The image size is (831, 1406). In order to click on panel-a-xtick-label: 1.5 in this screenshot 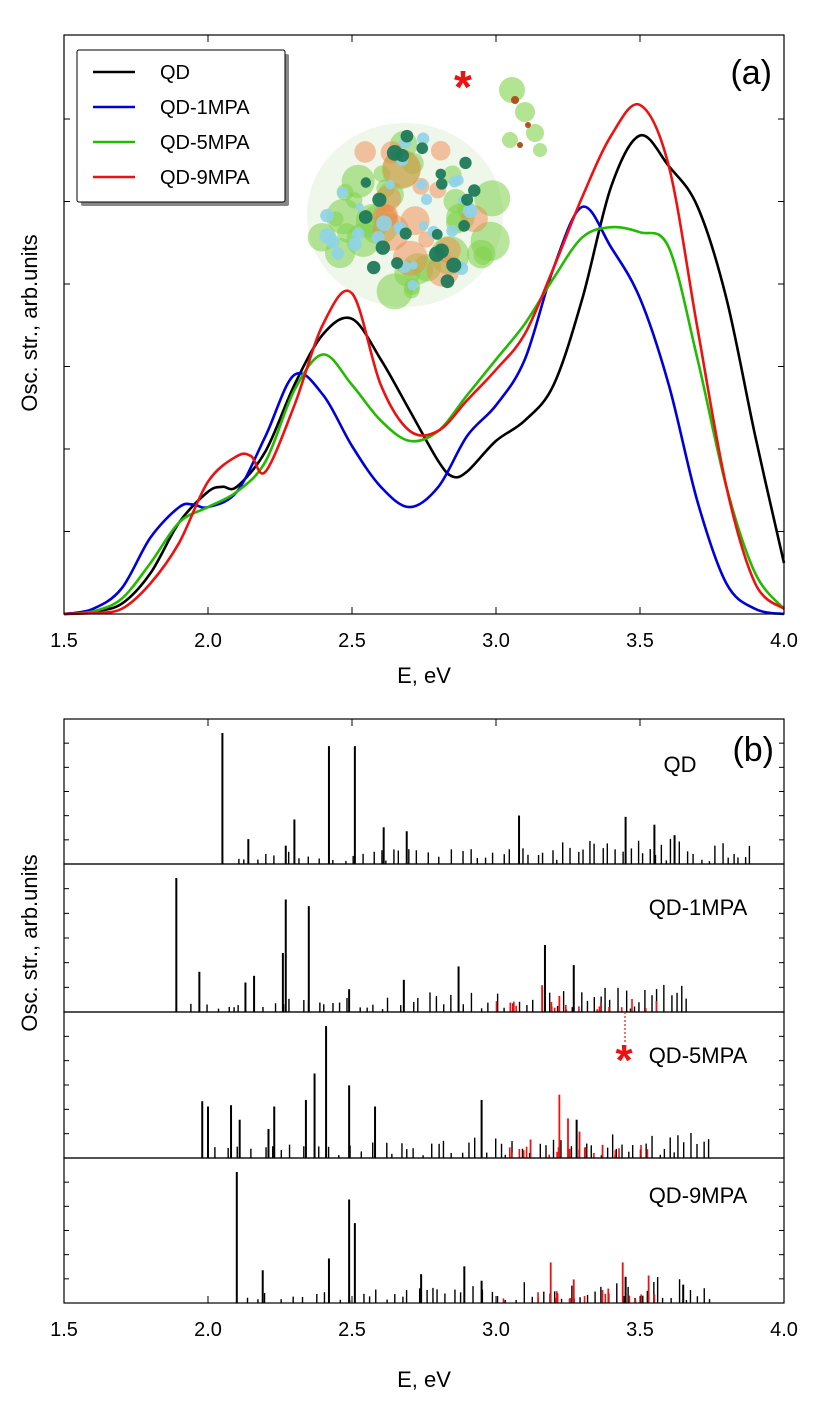, I will do `click(64, 641)`.